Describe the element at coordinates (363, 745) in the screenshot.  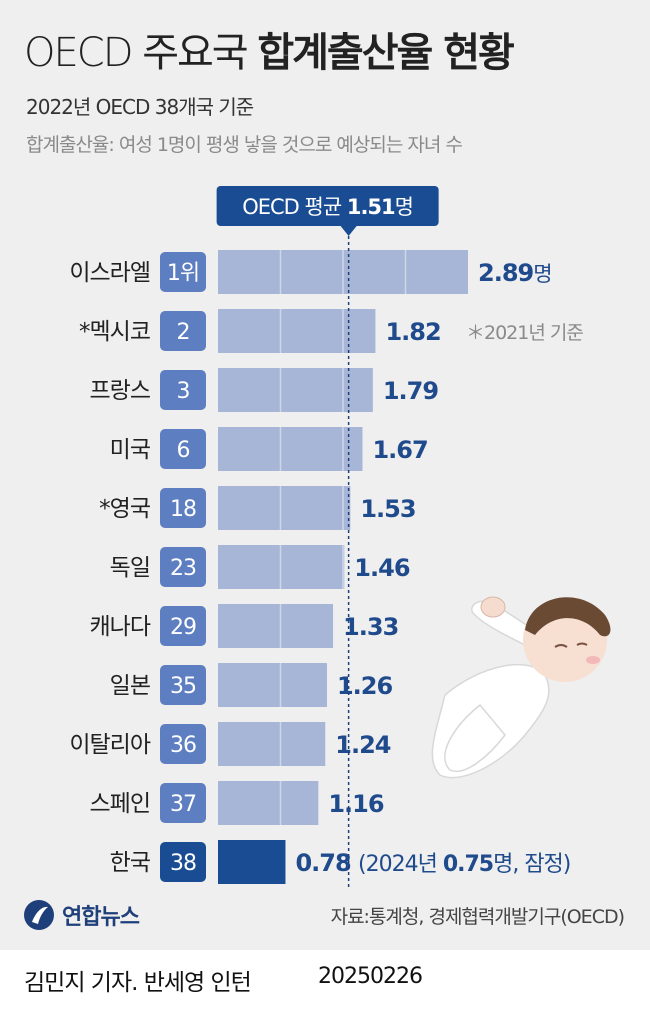
I see `value-label: 1.24` at that location.